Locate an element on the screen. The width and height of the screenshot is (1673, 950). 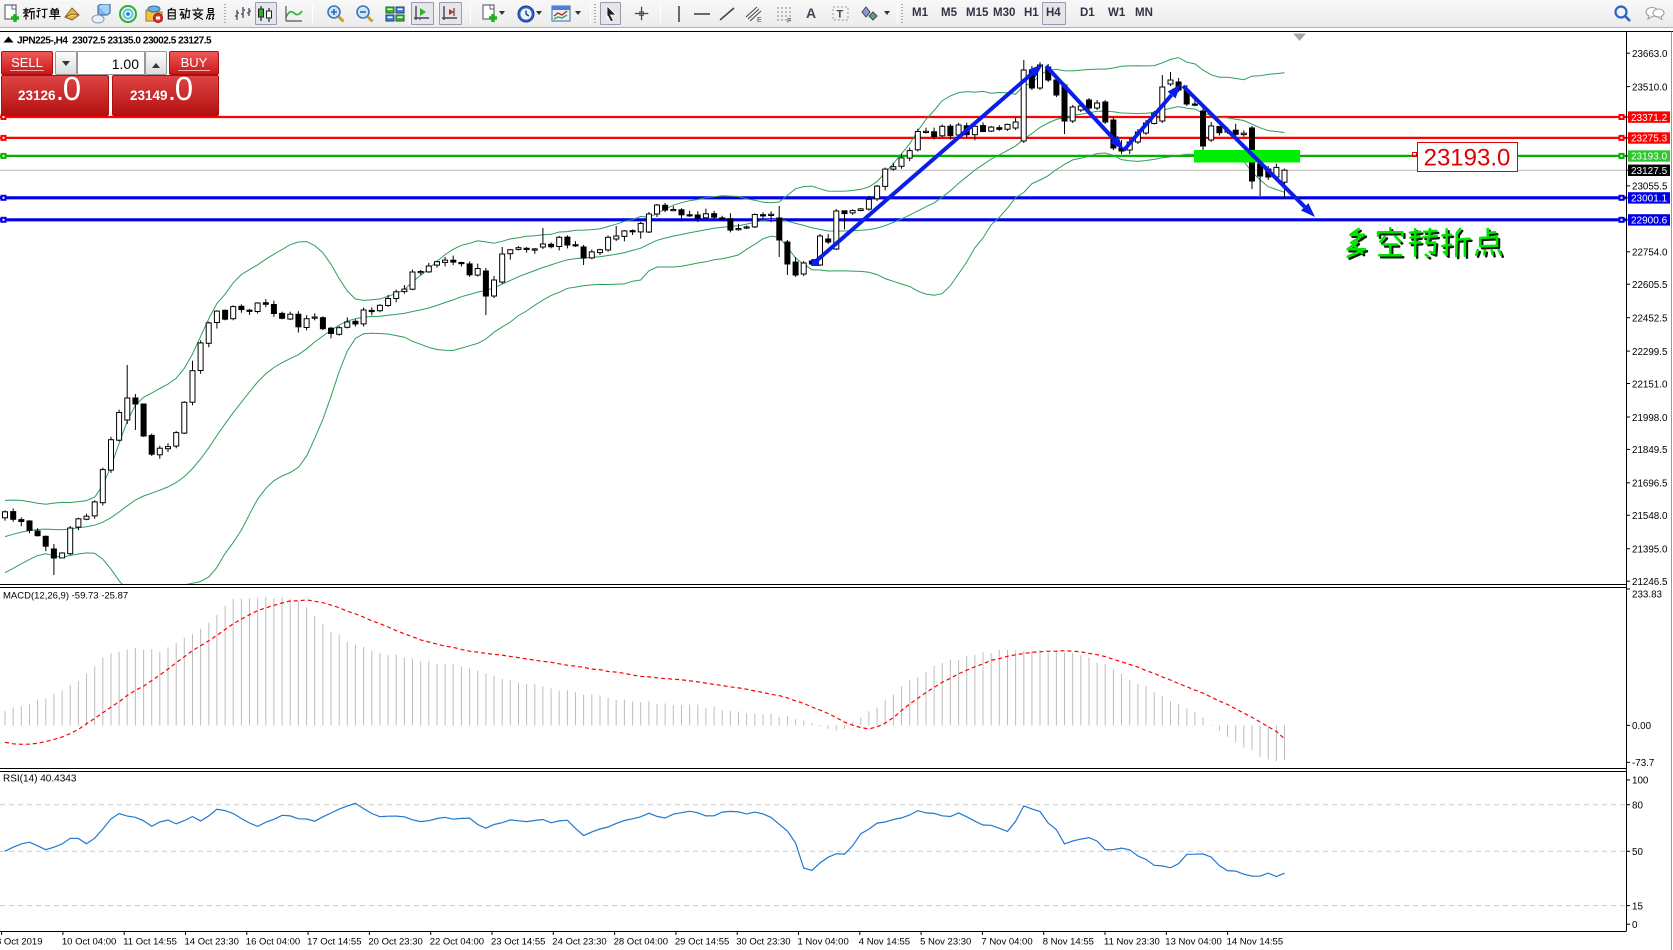
svg-text: 0 is located at coordinates (1635, 925).